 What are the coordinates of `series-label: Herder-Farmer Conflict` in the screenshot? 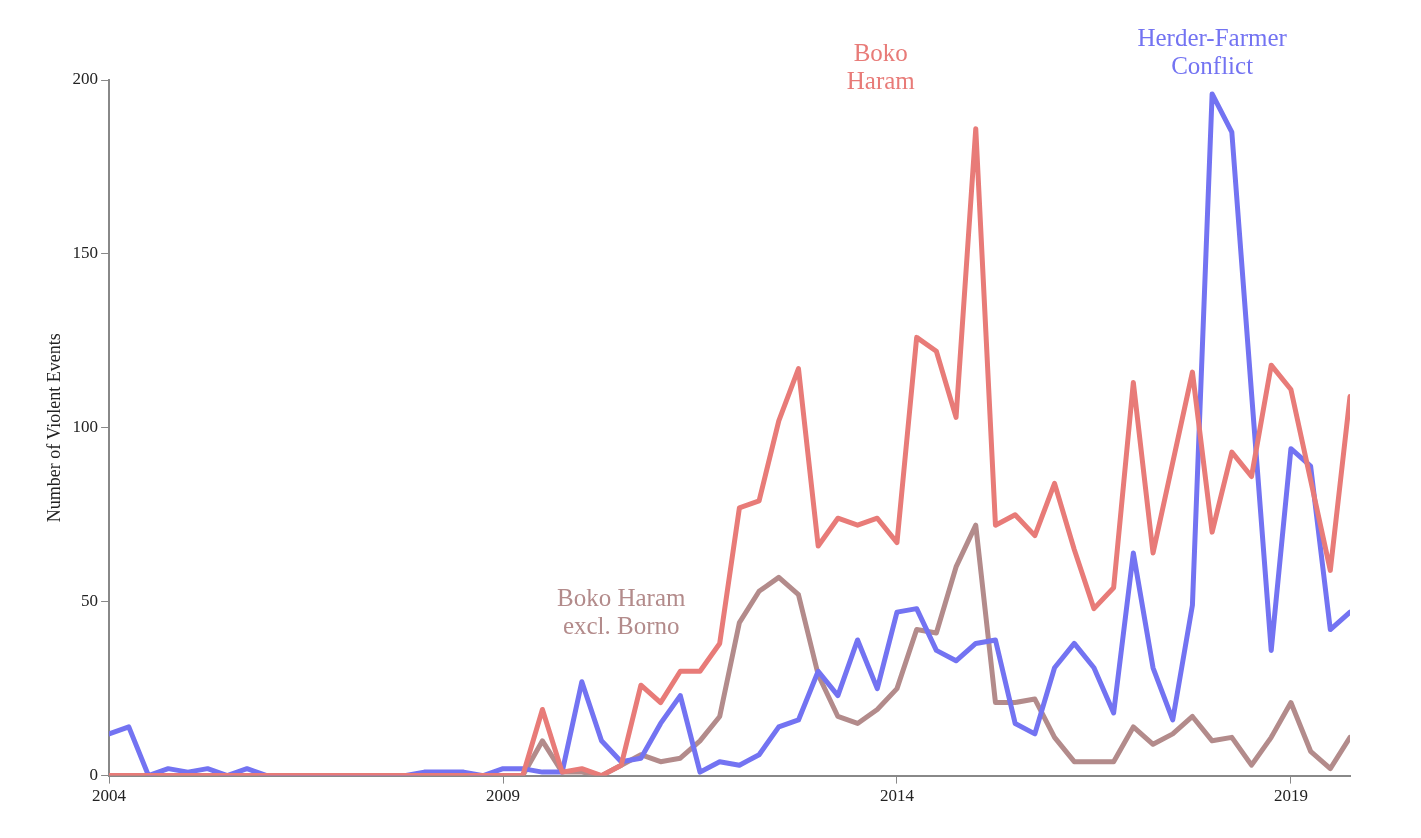 It's located at (1212, 51).